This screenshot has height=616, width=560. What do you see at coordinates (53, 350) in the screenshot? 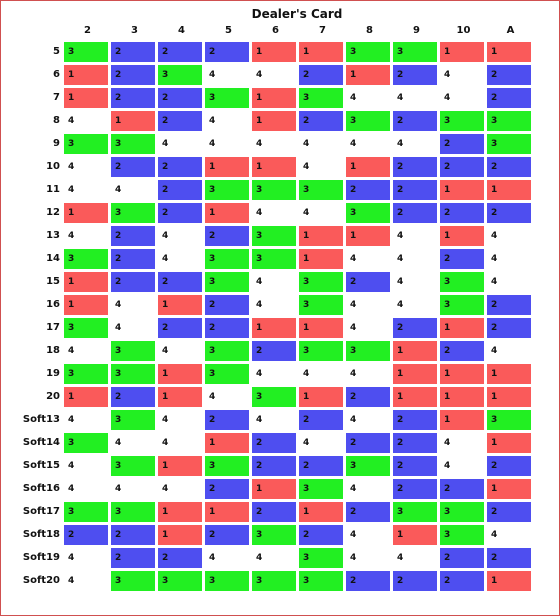
I see `row-label: 18` at bounding box center [53, 350].